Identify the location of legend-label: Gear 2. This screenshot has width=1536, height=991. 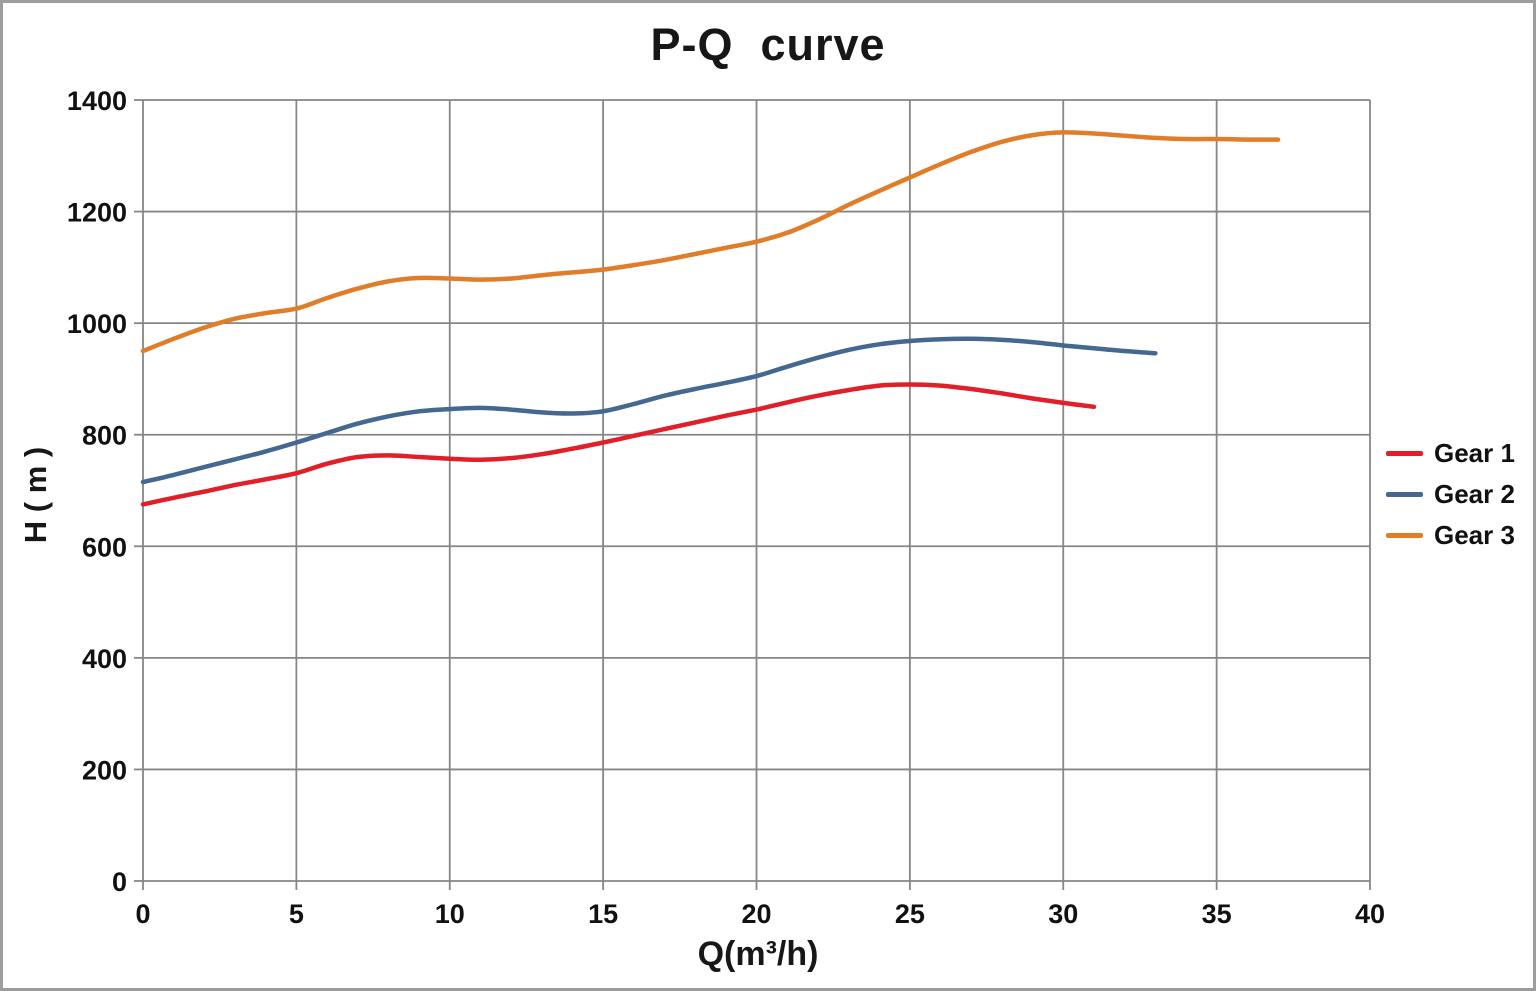
(1474, 494).